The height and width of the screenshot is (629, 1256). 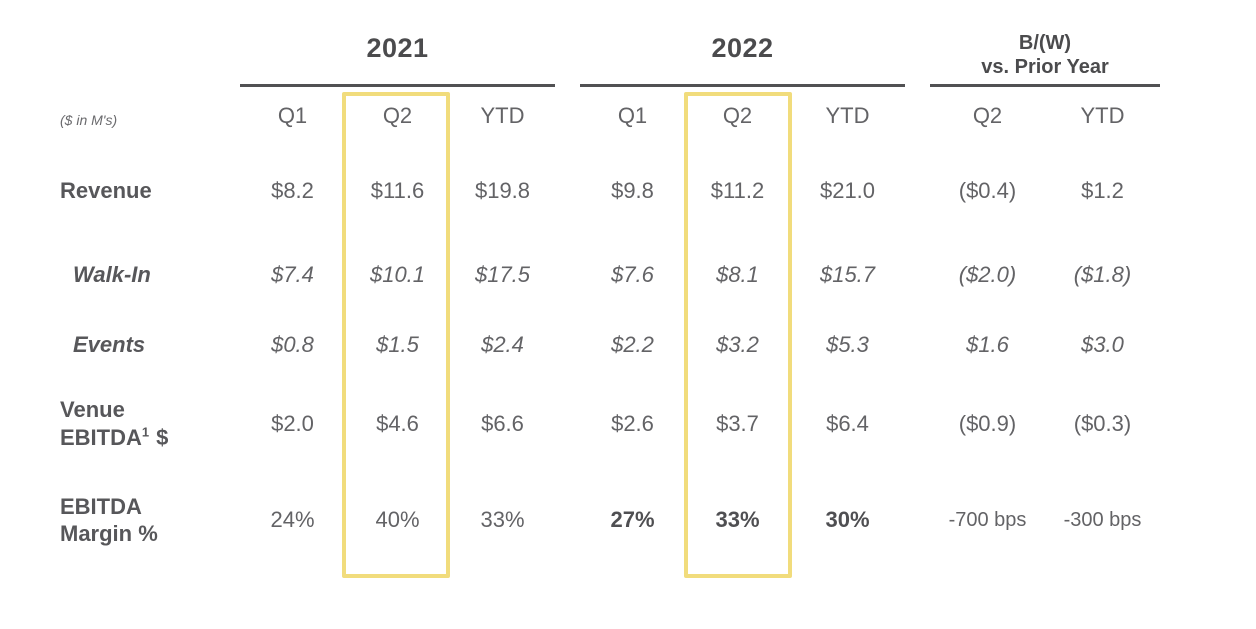 What do you see at coordinates (135, 56) in the screenshot?
I see `corner-spacer` at bounding box center [135, 56].